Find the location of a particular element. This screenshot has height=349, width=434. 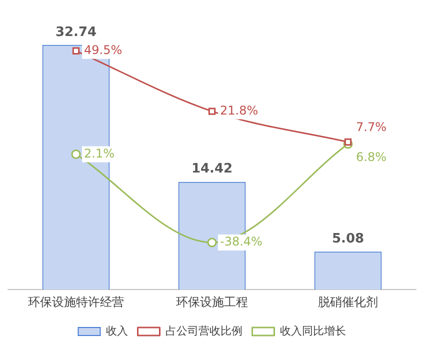

data-label: 14.42 is located at coordinates (212, 169).